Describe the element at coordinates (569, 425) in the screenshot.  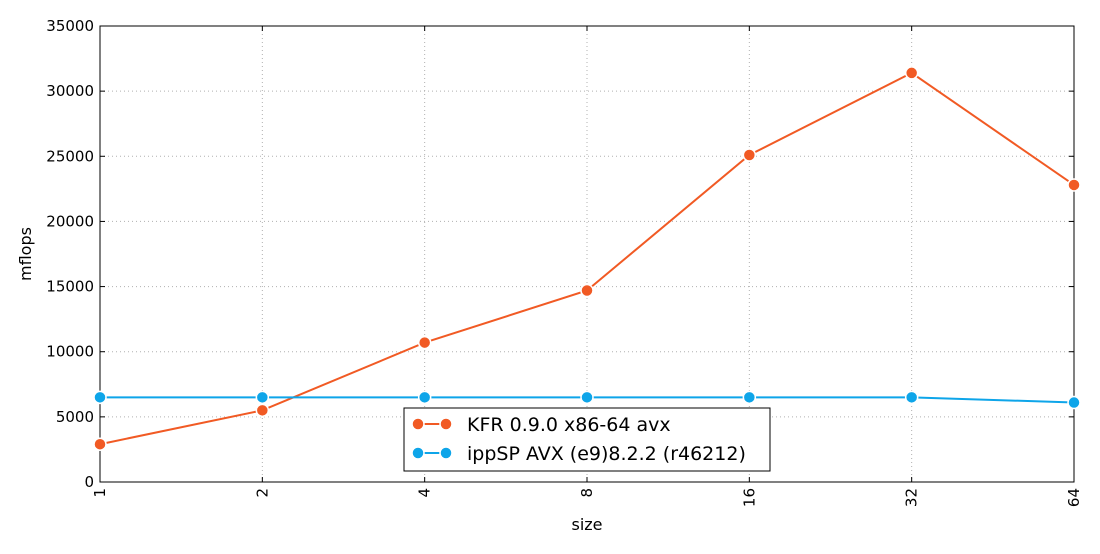
I see `legend-label: KFR 0.9.0 x86-64 avx` at that location.